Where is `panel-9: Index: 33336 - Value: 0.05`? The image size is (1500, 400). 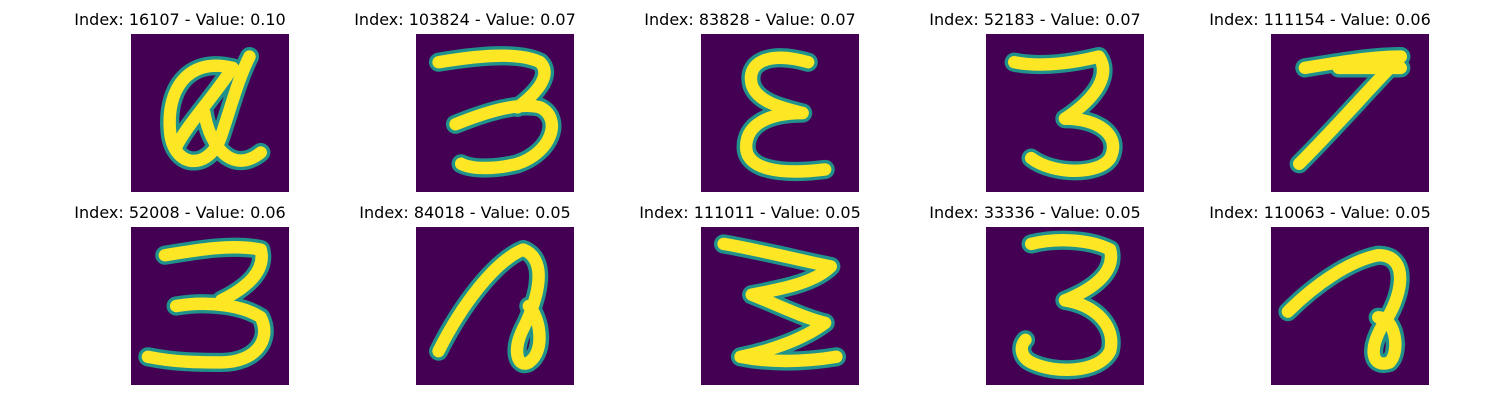 panel-9: Index: 33336 - Value: 0.05 is located at coordinates (1035, 289).